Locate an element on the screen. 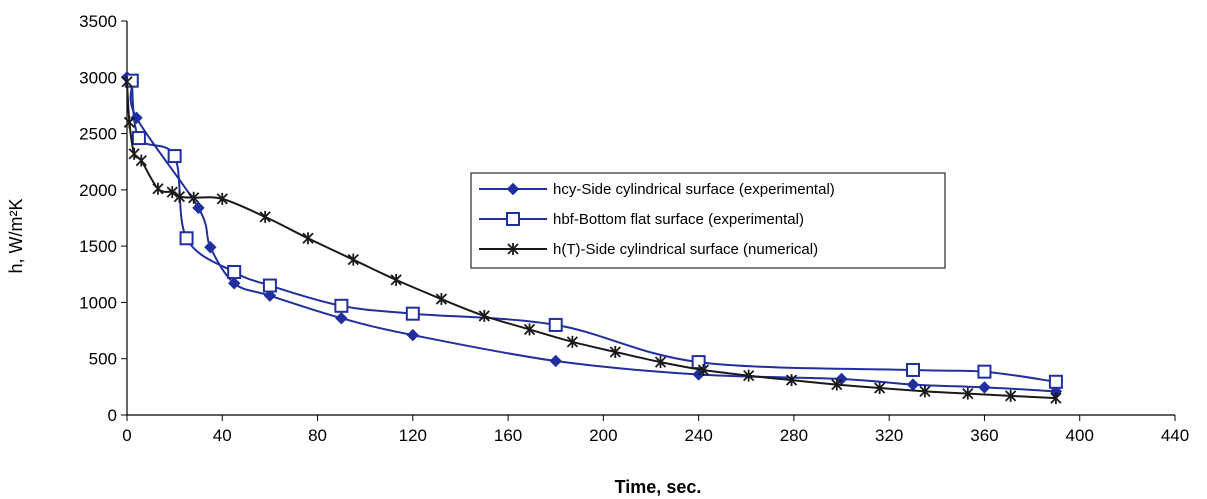  x-tick-label: 0 is located at coordinates (126, 435).